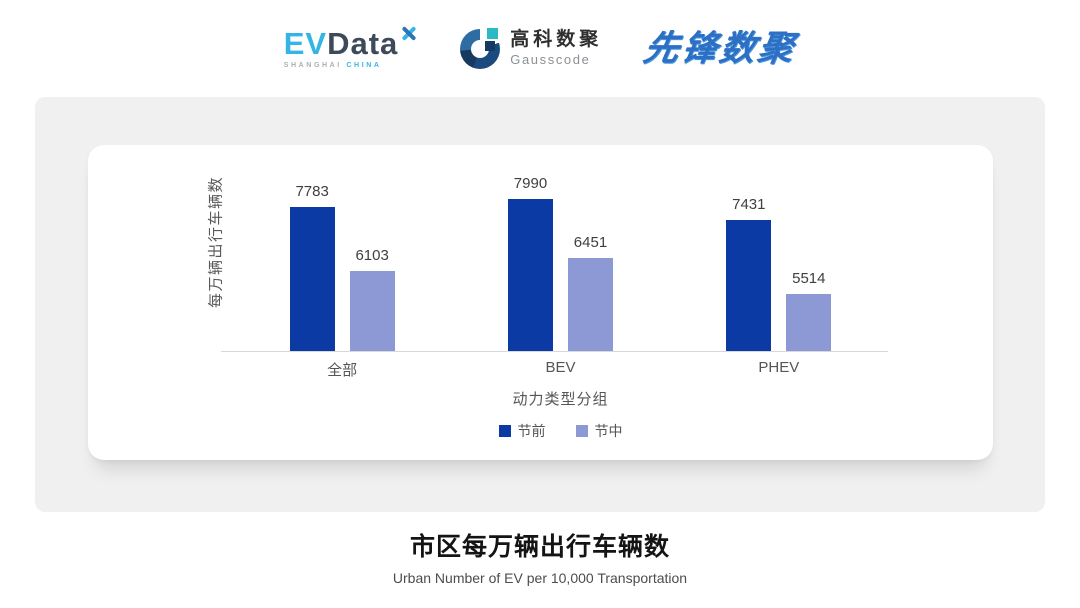 The image size is (1080, 608). I want to click on bar-wrap: 6451, so click(590, 293).